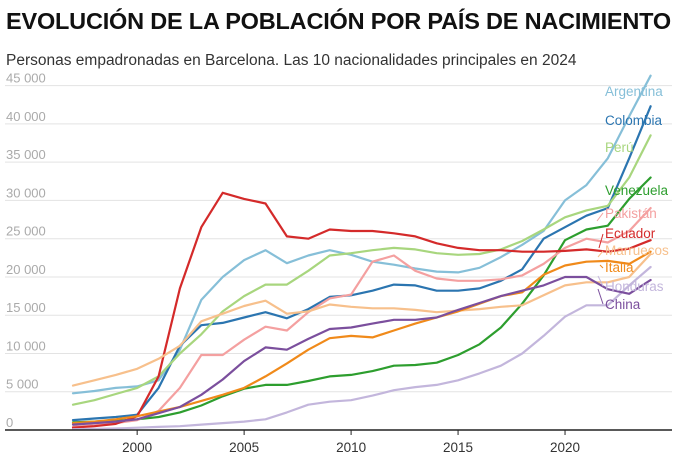  What do you see at coordinates (458, 447) in the screenshot?
I see `x-tick-label: 2015` at bounding box center [458, 447].